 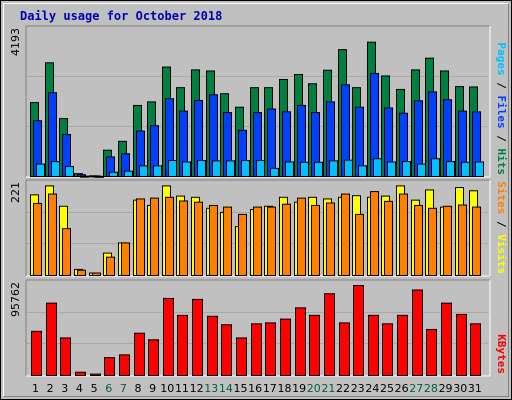 I want to click on day-label-14: 14, so click(x=226, y=388).